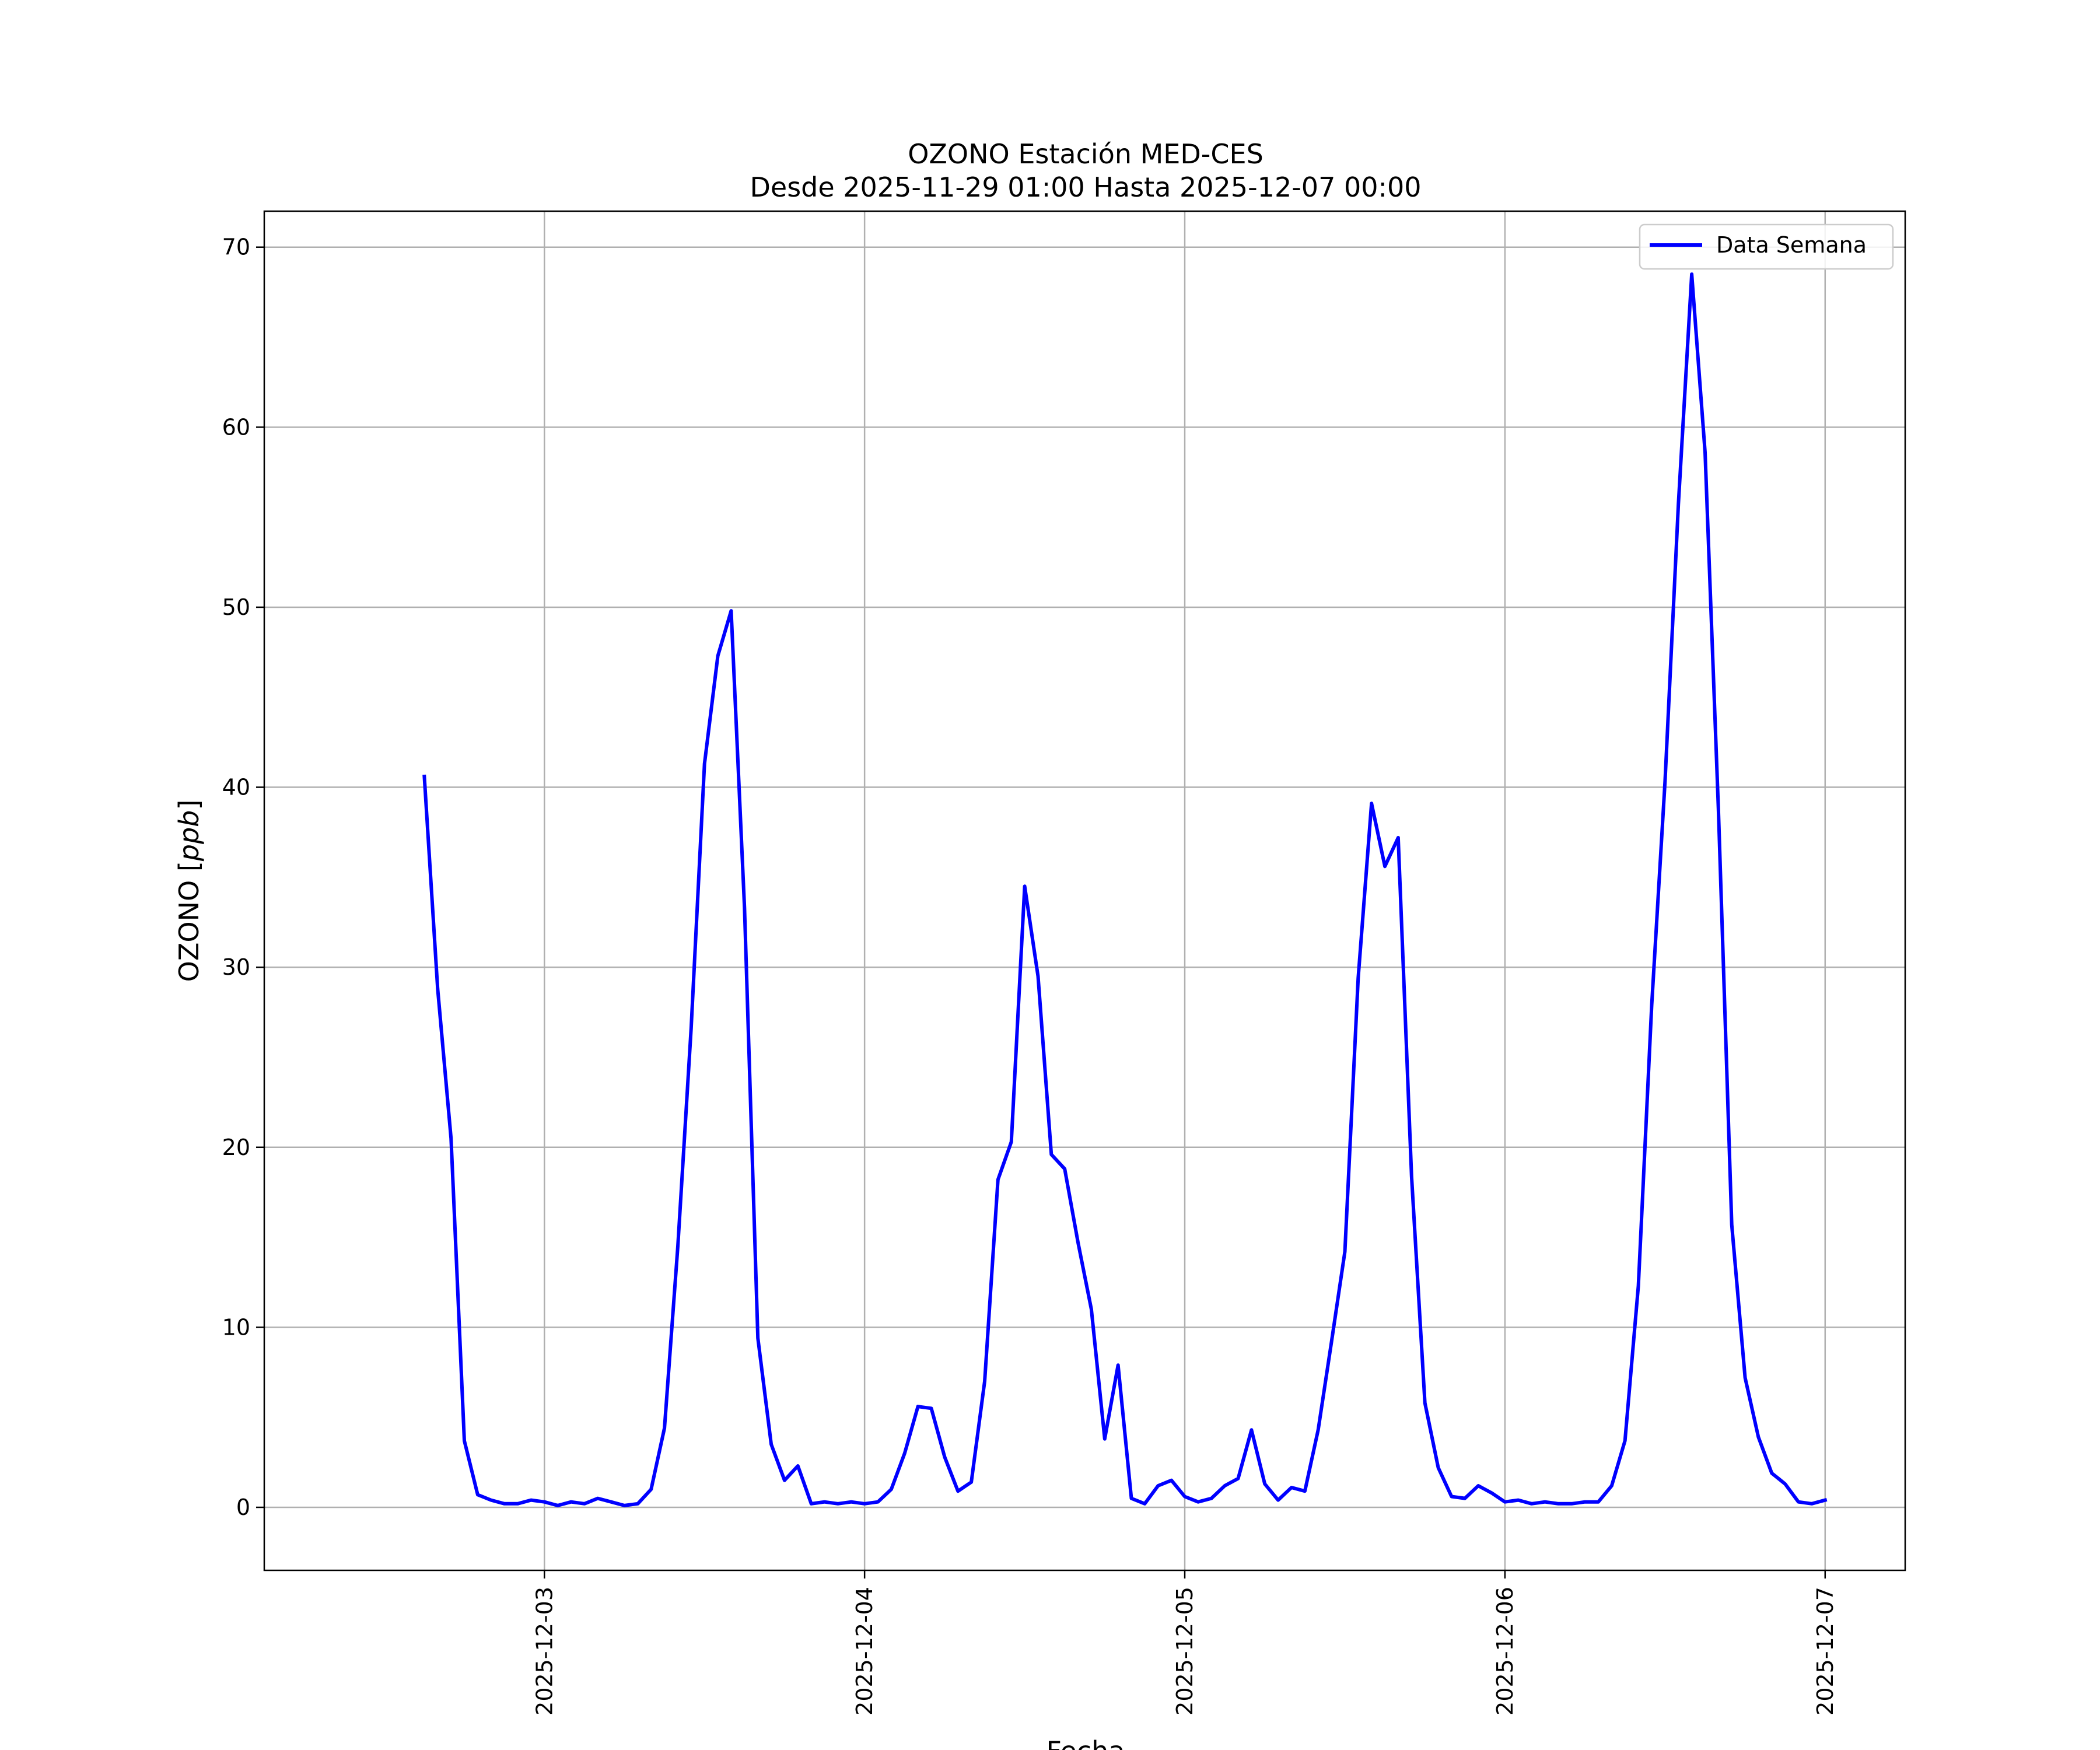  What do you see at coordinates (243, 877) in the screenshot?
I see `y-axis-ticks: 0 10 20 30 40 50 60 70` at bounding box center [243, 877].